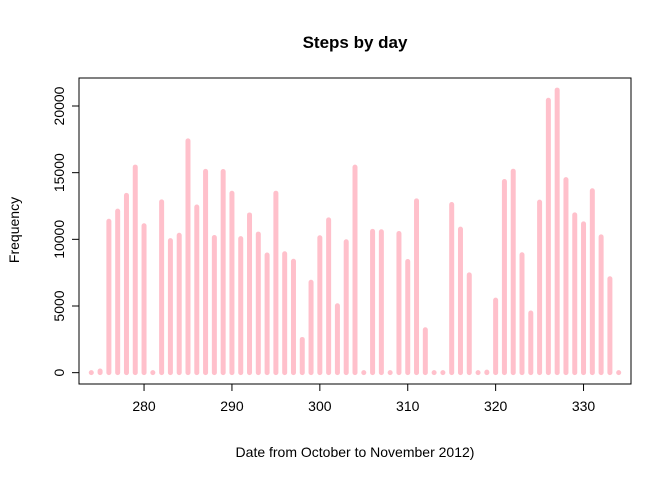 The width and height of the screenshot is (672, 480). What do you see at coordinates (59, 239) in the screenshot?
I see `y-tick-label: 10000` at bounding box center [59, 239].